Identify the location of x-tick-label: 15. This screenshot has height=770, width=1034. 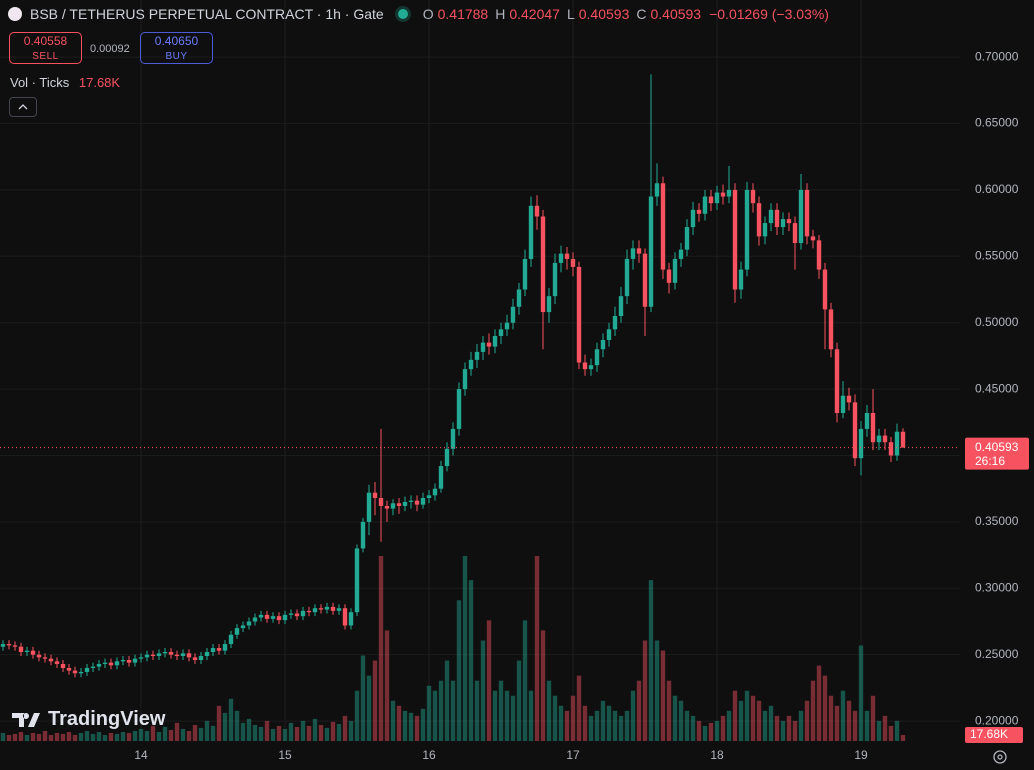
(285, 755).